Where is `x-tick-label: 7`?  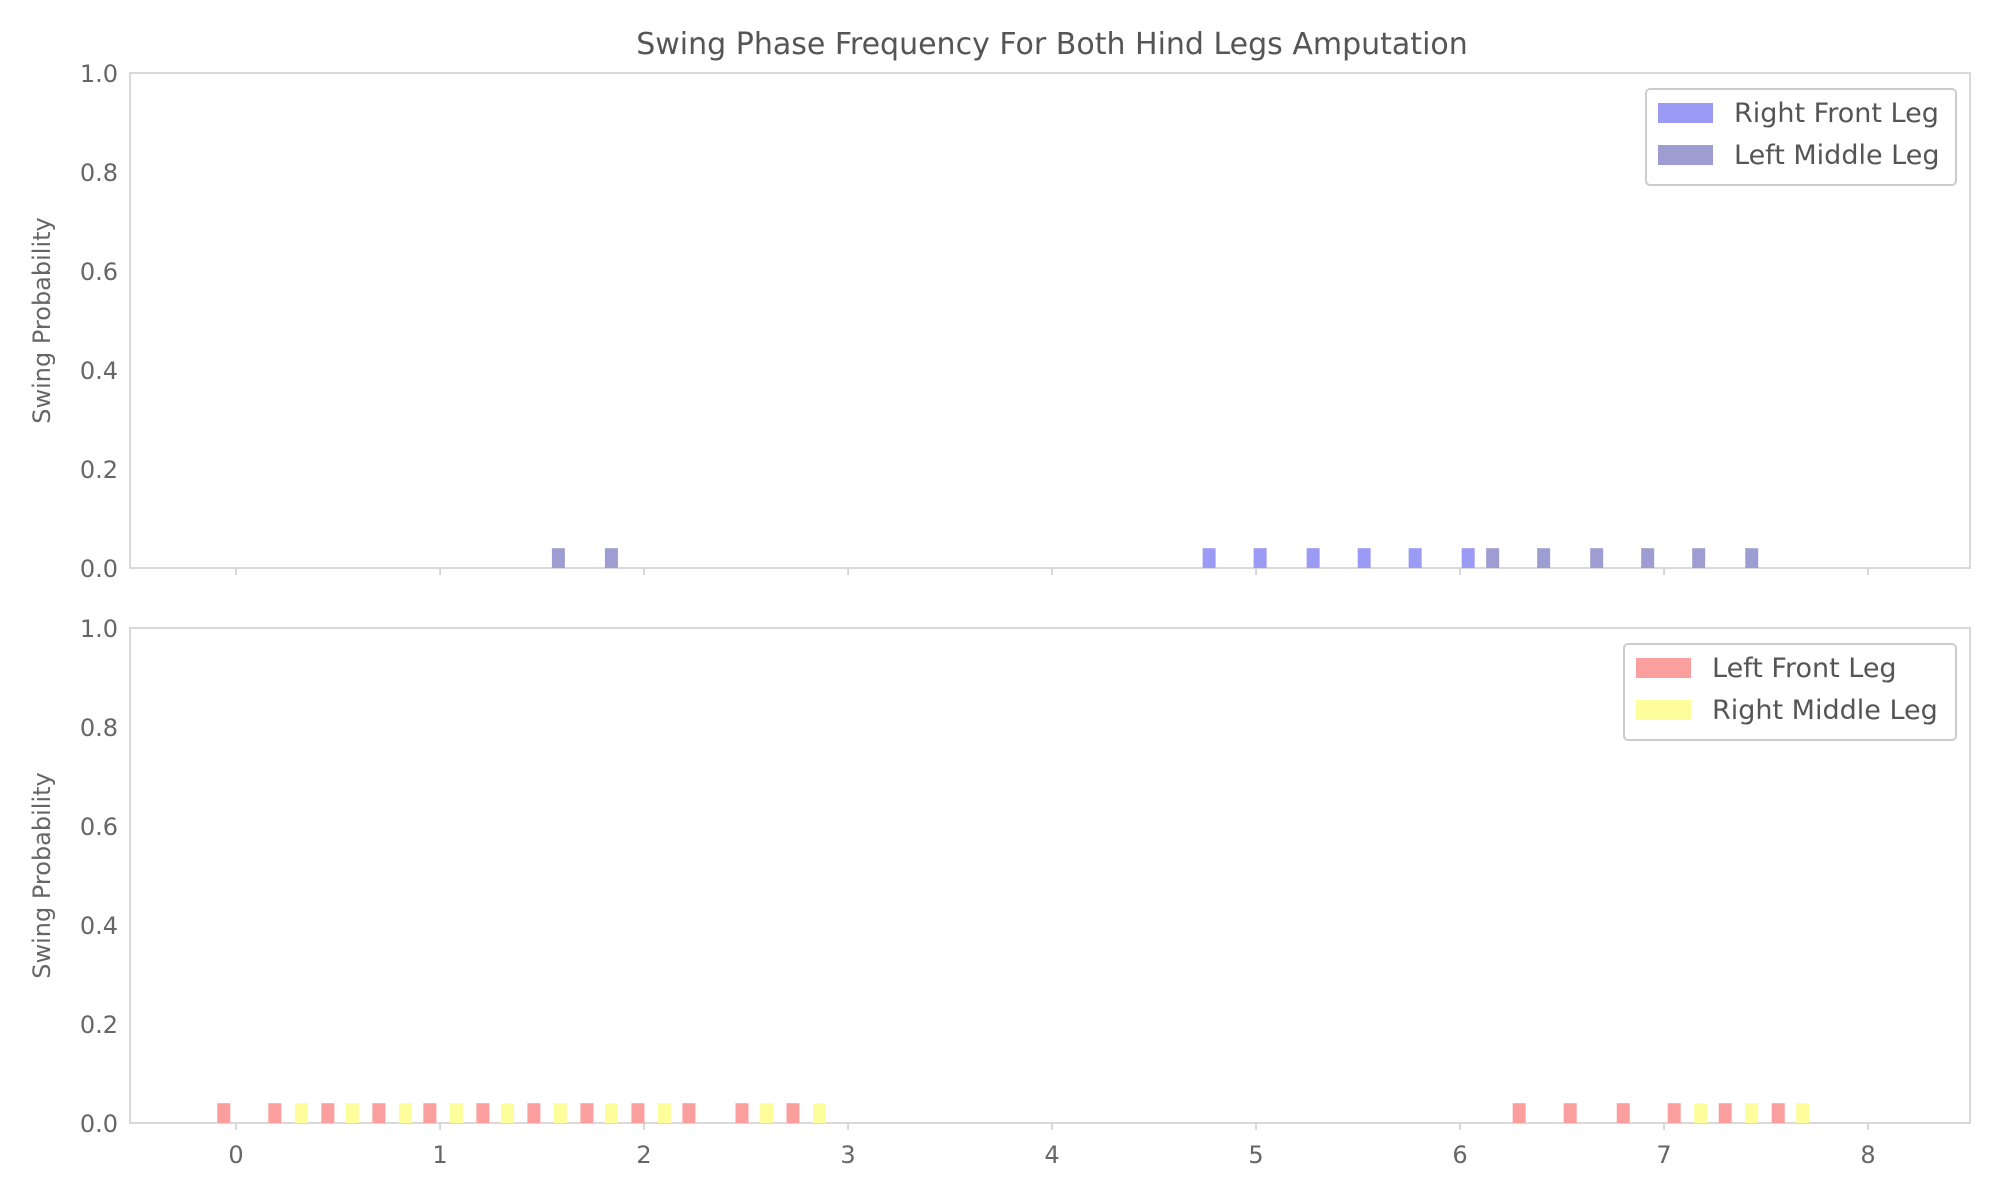
x-tick-label: 7 is located at coordinates (1663, 1155).